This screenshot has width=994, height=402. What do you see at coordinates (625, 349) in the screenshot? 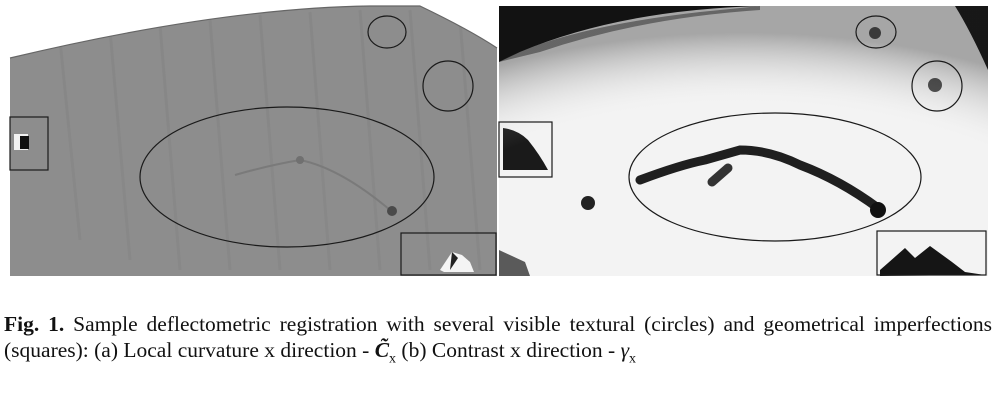
I see `contrast-symbol: γ` at bounding box center [625, 349].